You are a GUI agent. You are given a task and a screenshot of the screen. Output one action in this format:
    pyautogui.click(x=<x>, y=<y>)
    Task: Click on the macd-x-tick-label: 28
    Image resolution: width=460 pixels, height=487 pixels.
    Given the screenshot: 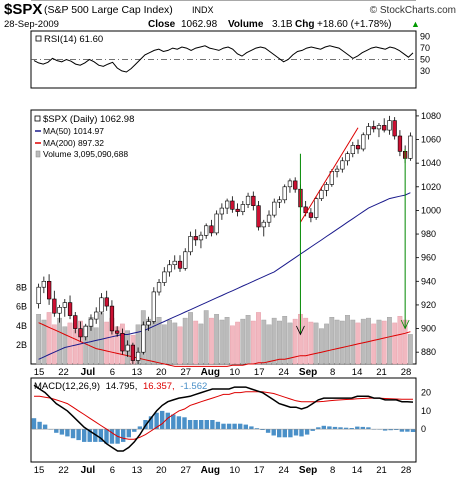 What is the action you would take?
    pyautogui.click(x=406, y=470)
    